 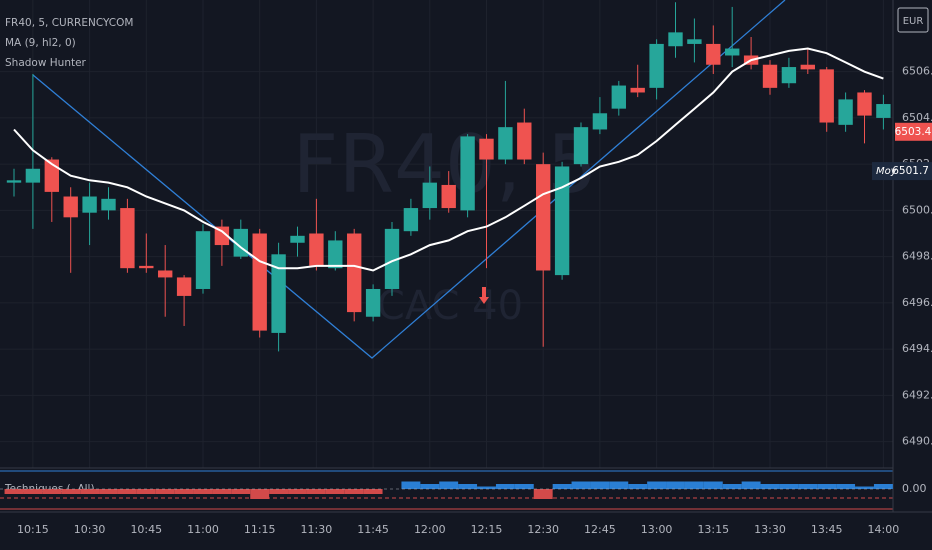 I want to click on x-tick-label: 13:00, so click(x=657, y=529).